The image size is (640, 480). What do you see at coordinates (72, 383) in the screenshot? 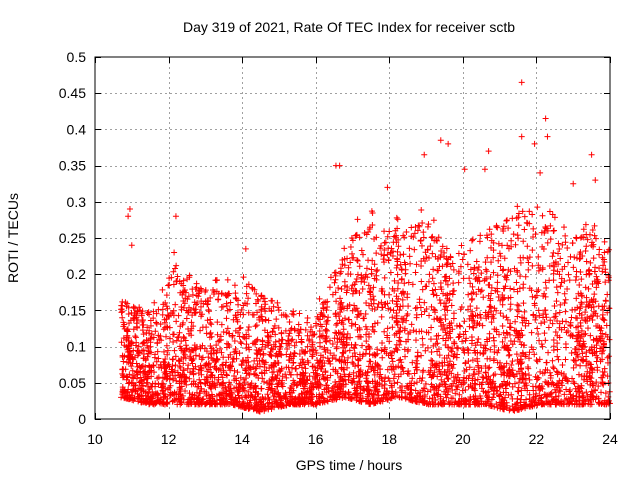
I see `y-tick-label: 0.05` at bounding box center [72, 383].